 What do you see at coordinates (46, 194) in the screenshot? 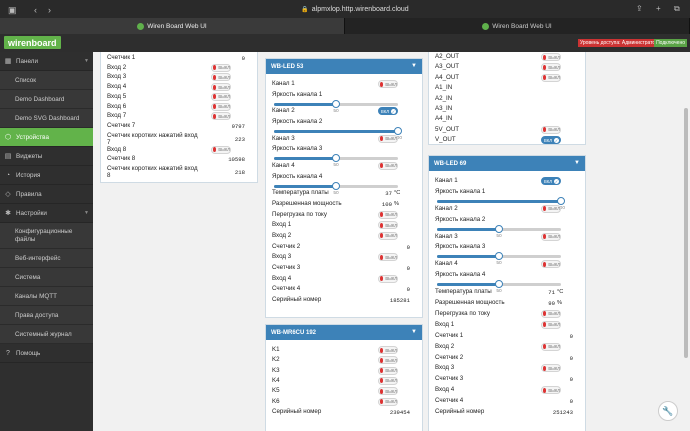
I see `sidebar-item-rules: ◇ Правила` at bounding box center [46, 194].